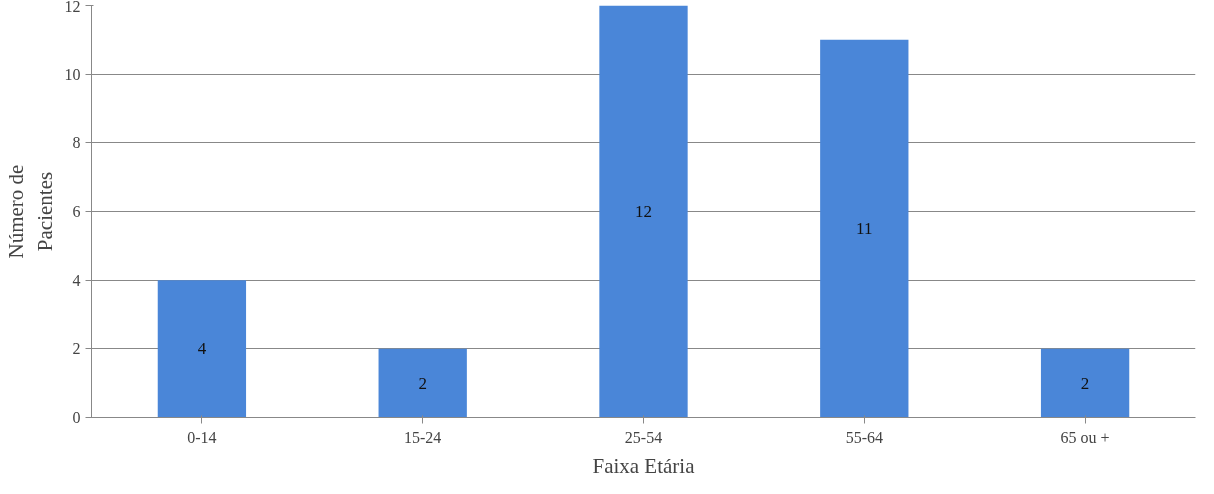 The height and width of the screenshot is (494, 1214). I want to click on data-label: 12, so click(643, 211).